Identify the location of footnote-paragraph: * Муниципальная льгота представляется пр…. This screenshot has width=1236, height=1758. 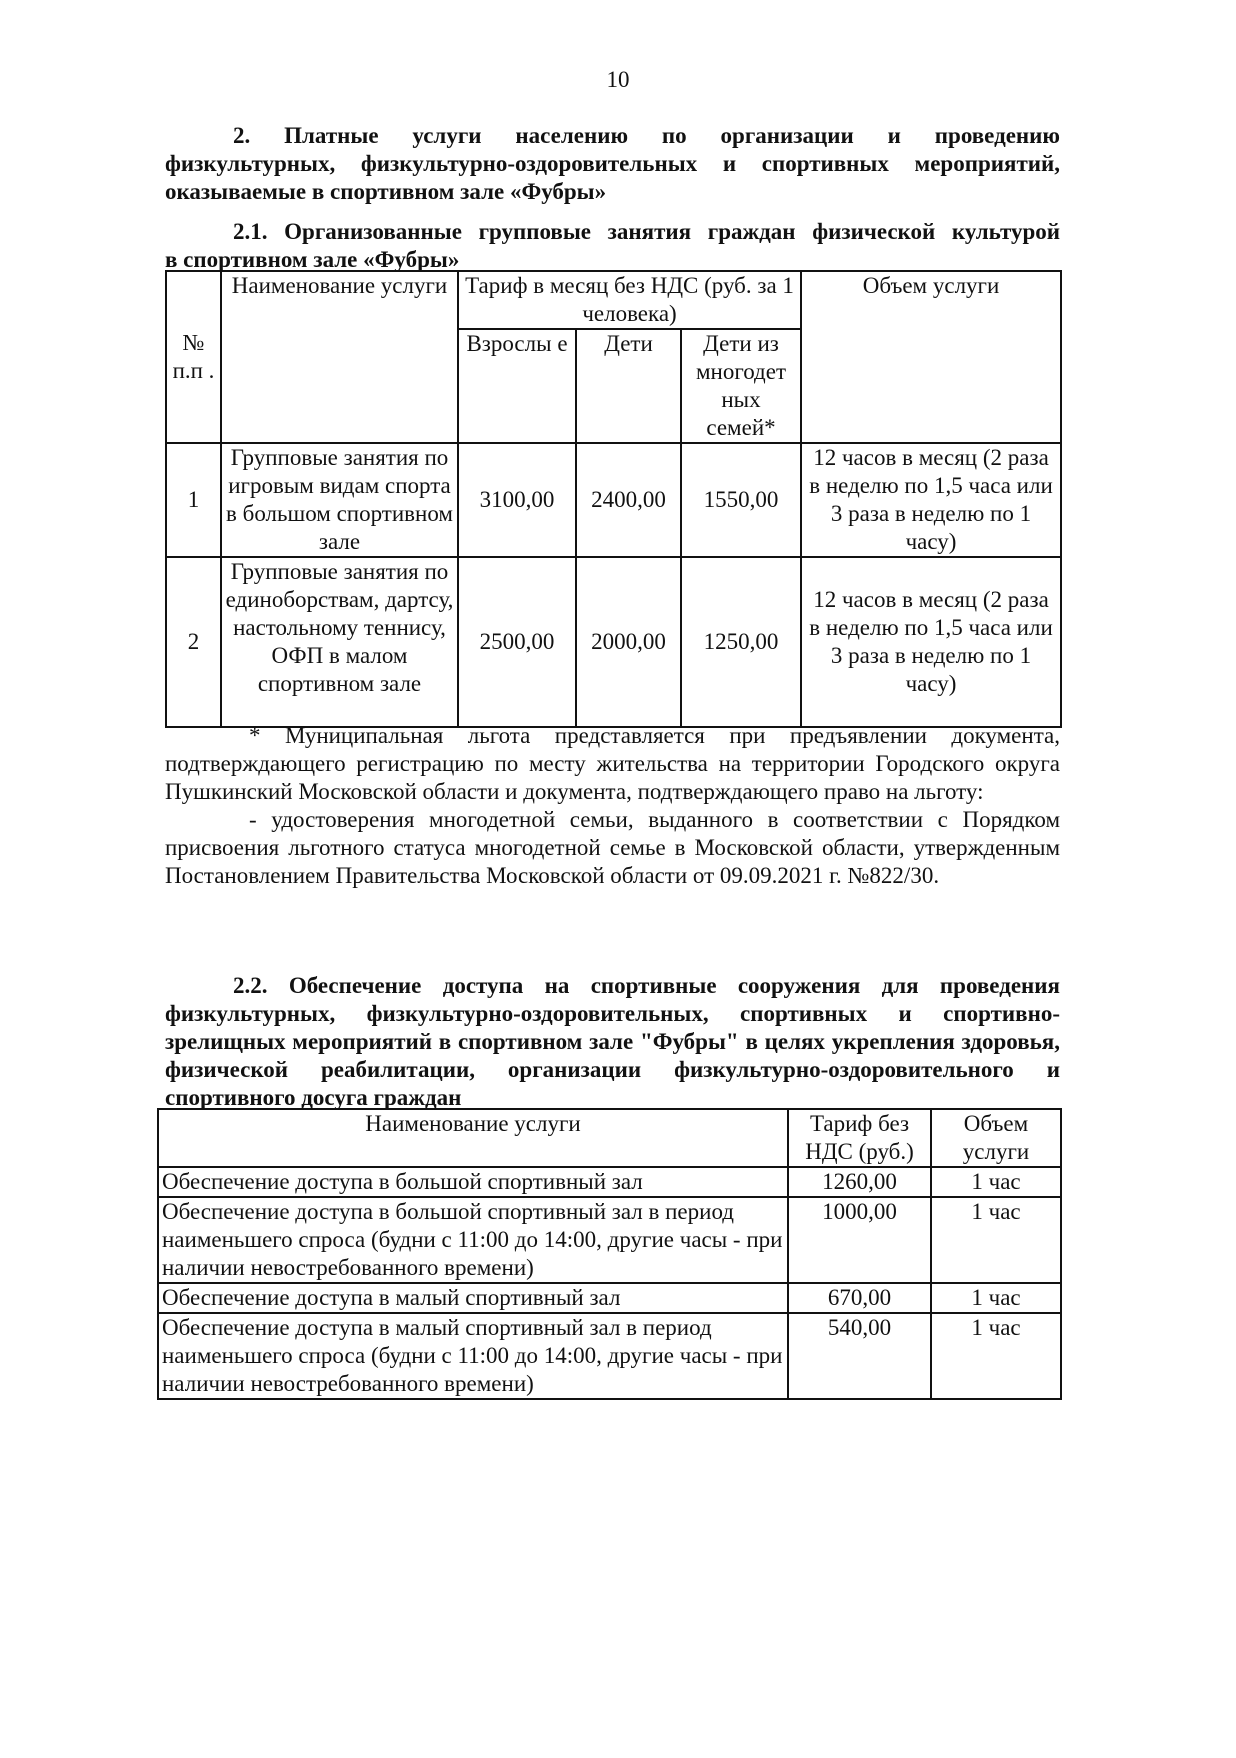
(612, 763).